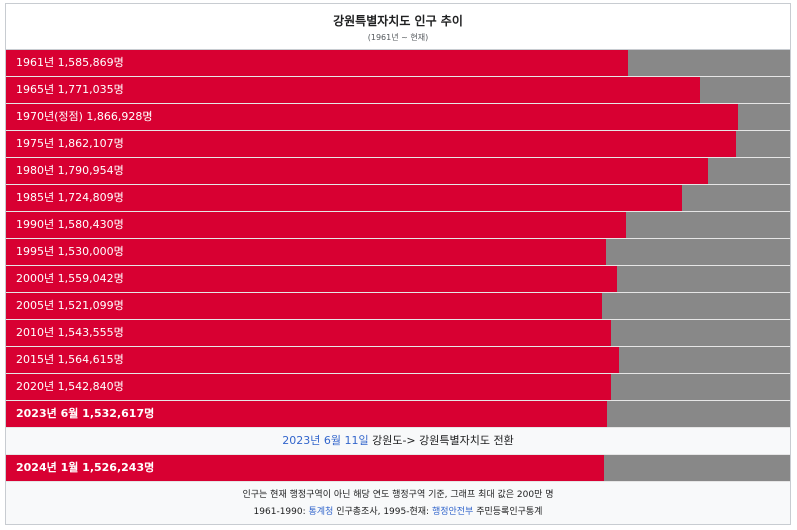 This screenshot has width=797, height=530. I want to click on bar-label: 1980년 1,790,954명, so click(70, 170).